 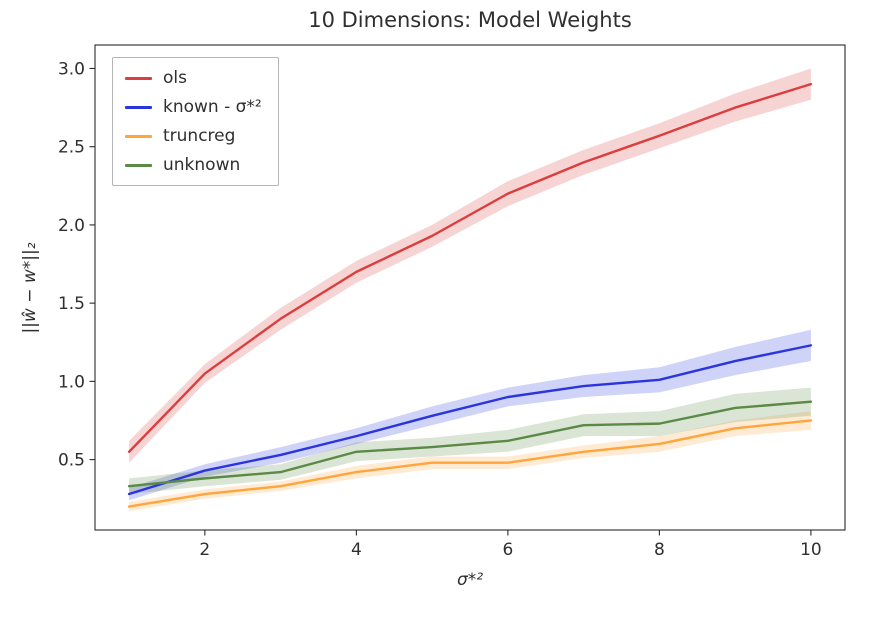 What do you see at coordinates (470, 580) in the screenshot?
I see `x-axis-label: σ*²` at bounding box center [470, 580].